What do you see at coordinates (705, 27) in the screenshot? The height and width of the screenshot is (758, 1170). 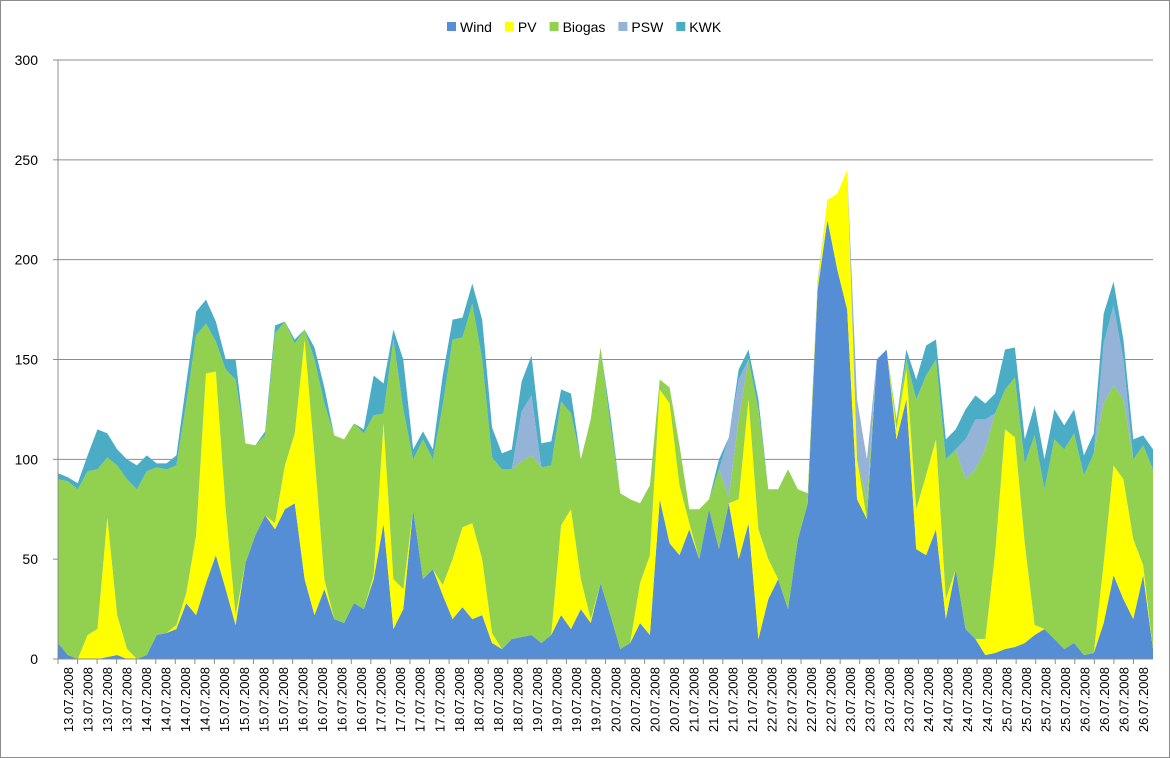 I see `legend-label-kwk: KWK` at bounding box center [705, 27].